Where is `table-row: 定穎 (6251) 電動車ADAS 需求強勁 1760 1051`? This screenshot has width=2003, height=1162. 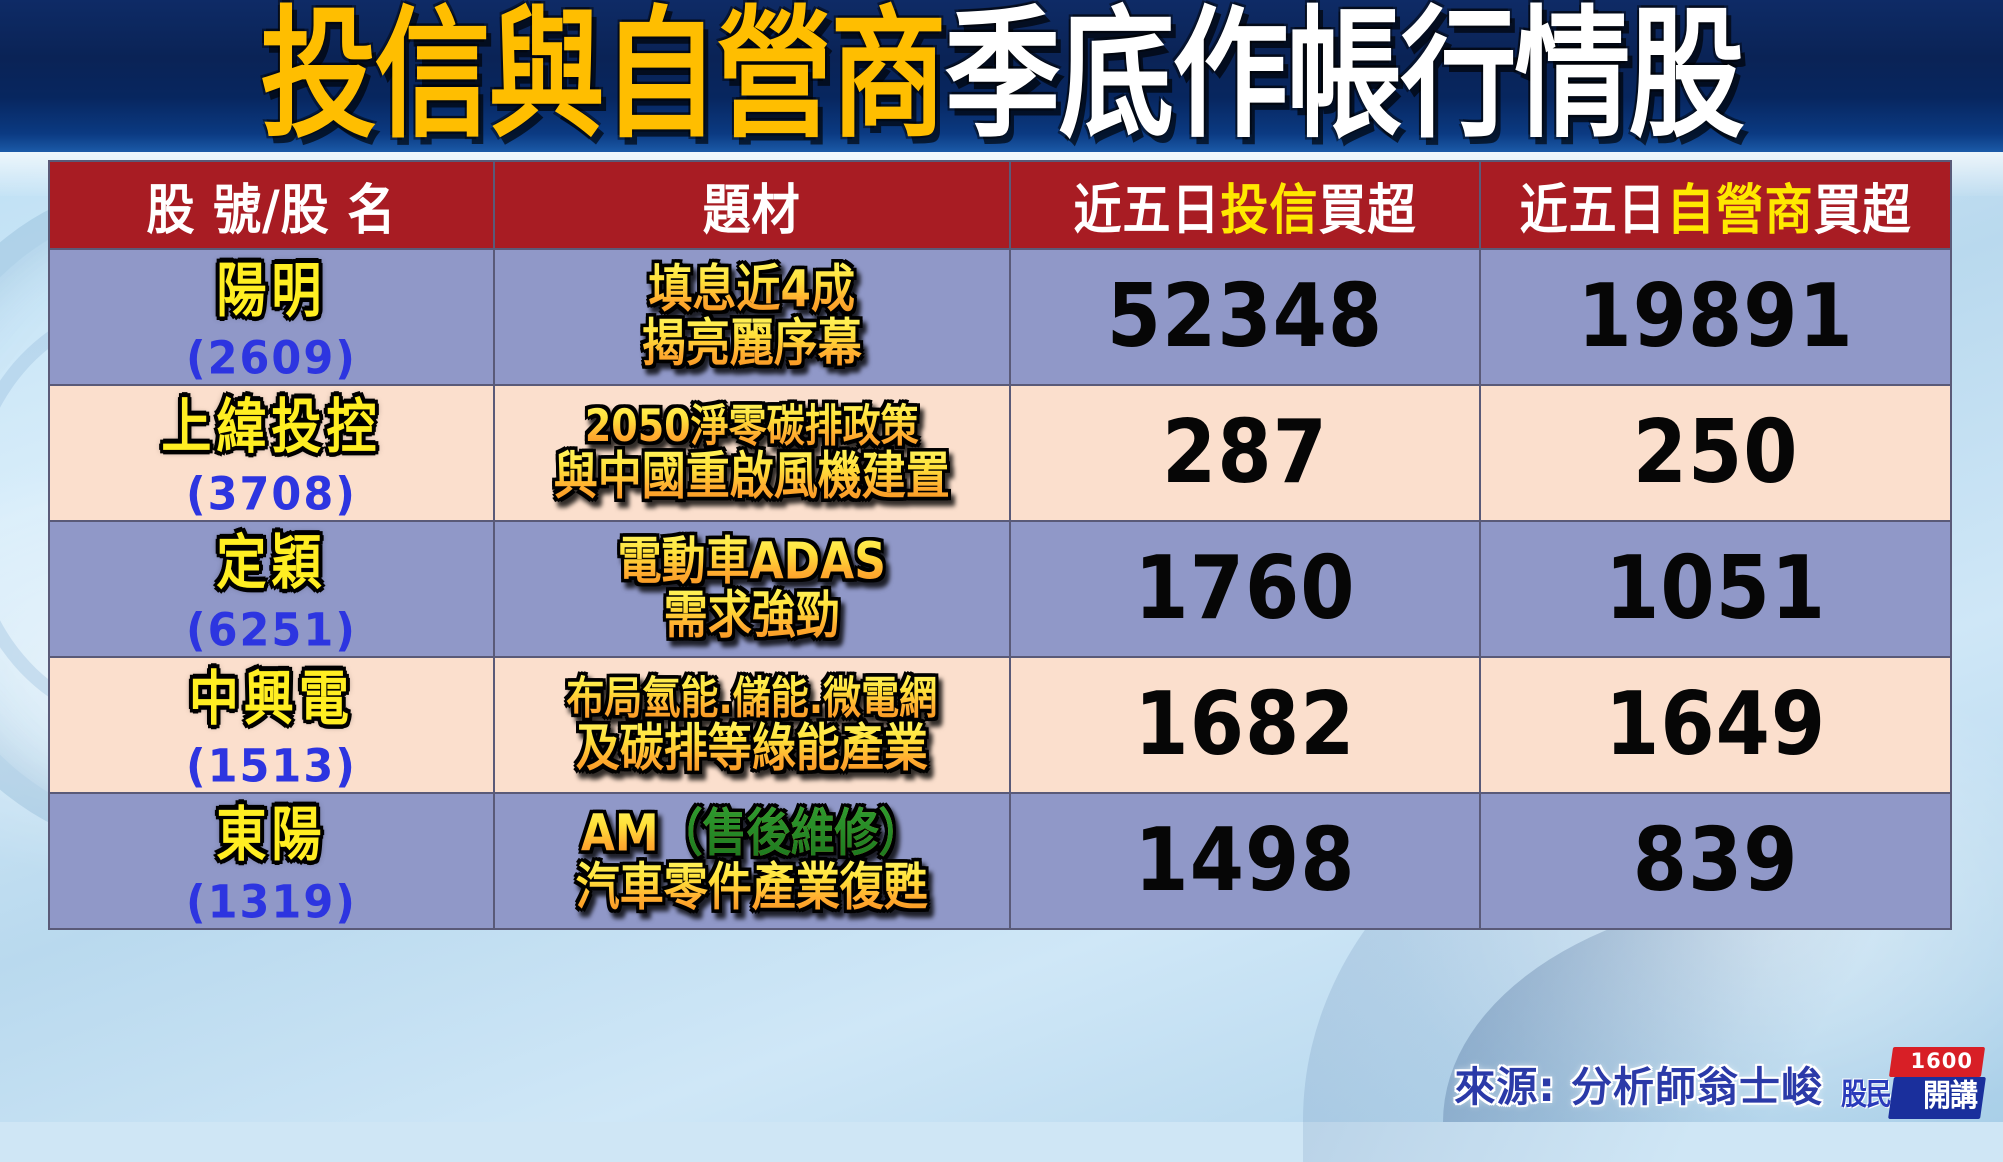 table-row: 定穎 (6251) 電動車ADAS 需求強勁 1760 1051 is located at coordinates (1000, 589).